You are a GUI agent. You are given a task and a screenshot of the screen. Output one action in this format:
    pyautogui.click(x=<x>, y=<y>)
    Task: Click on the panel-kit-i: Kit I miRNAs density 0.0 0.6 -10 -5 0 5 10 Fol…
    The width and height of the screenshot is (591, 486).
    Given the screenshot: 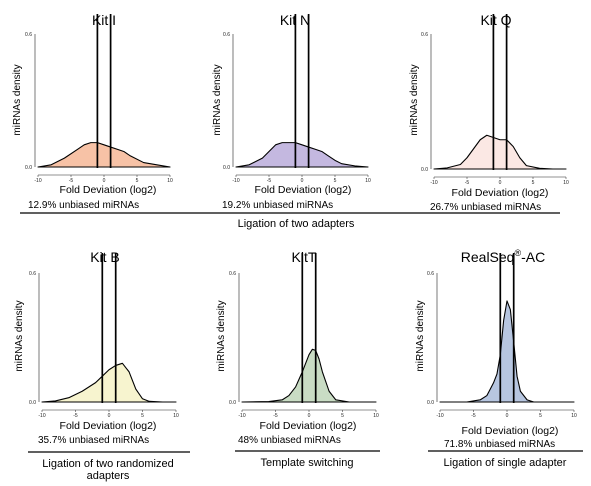 What is the action you would take?
    pyautogui.click(x=92, y=111)
    